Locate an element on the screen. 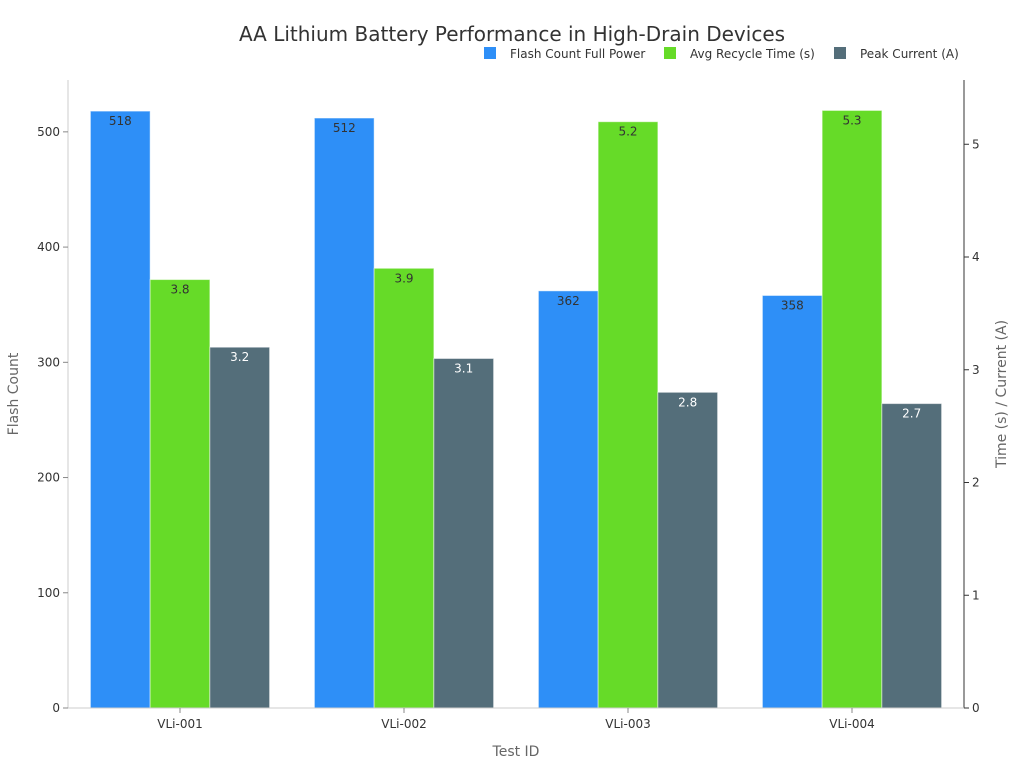 The width and height of the screenshot is (1024, 772). x-tick-label: VLi-003 is located at coordinates (627, 724).